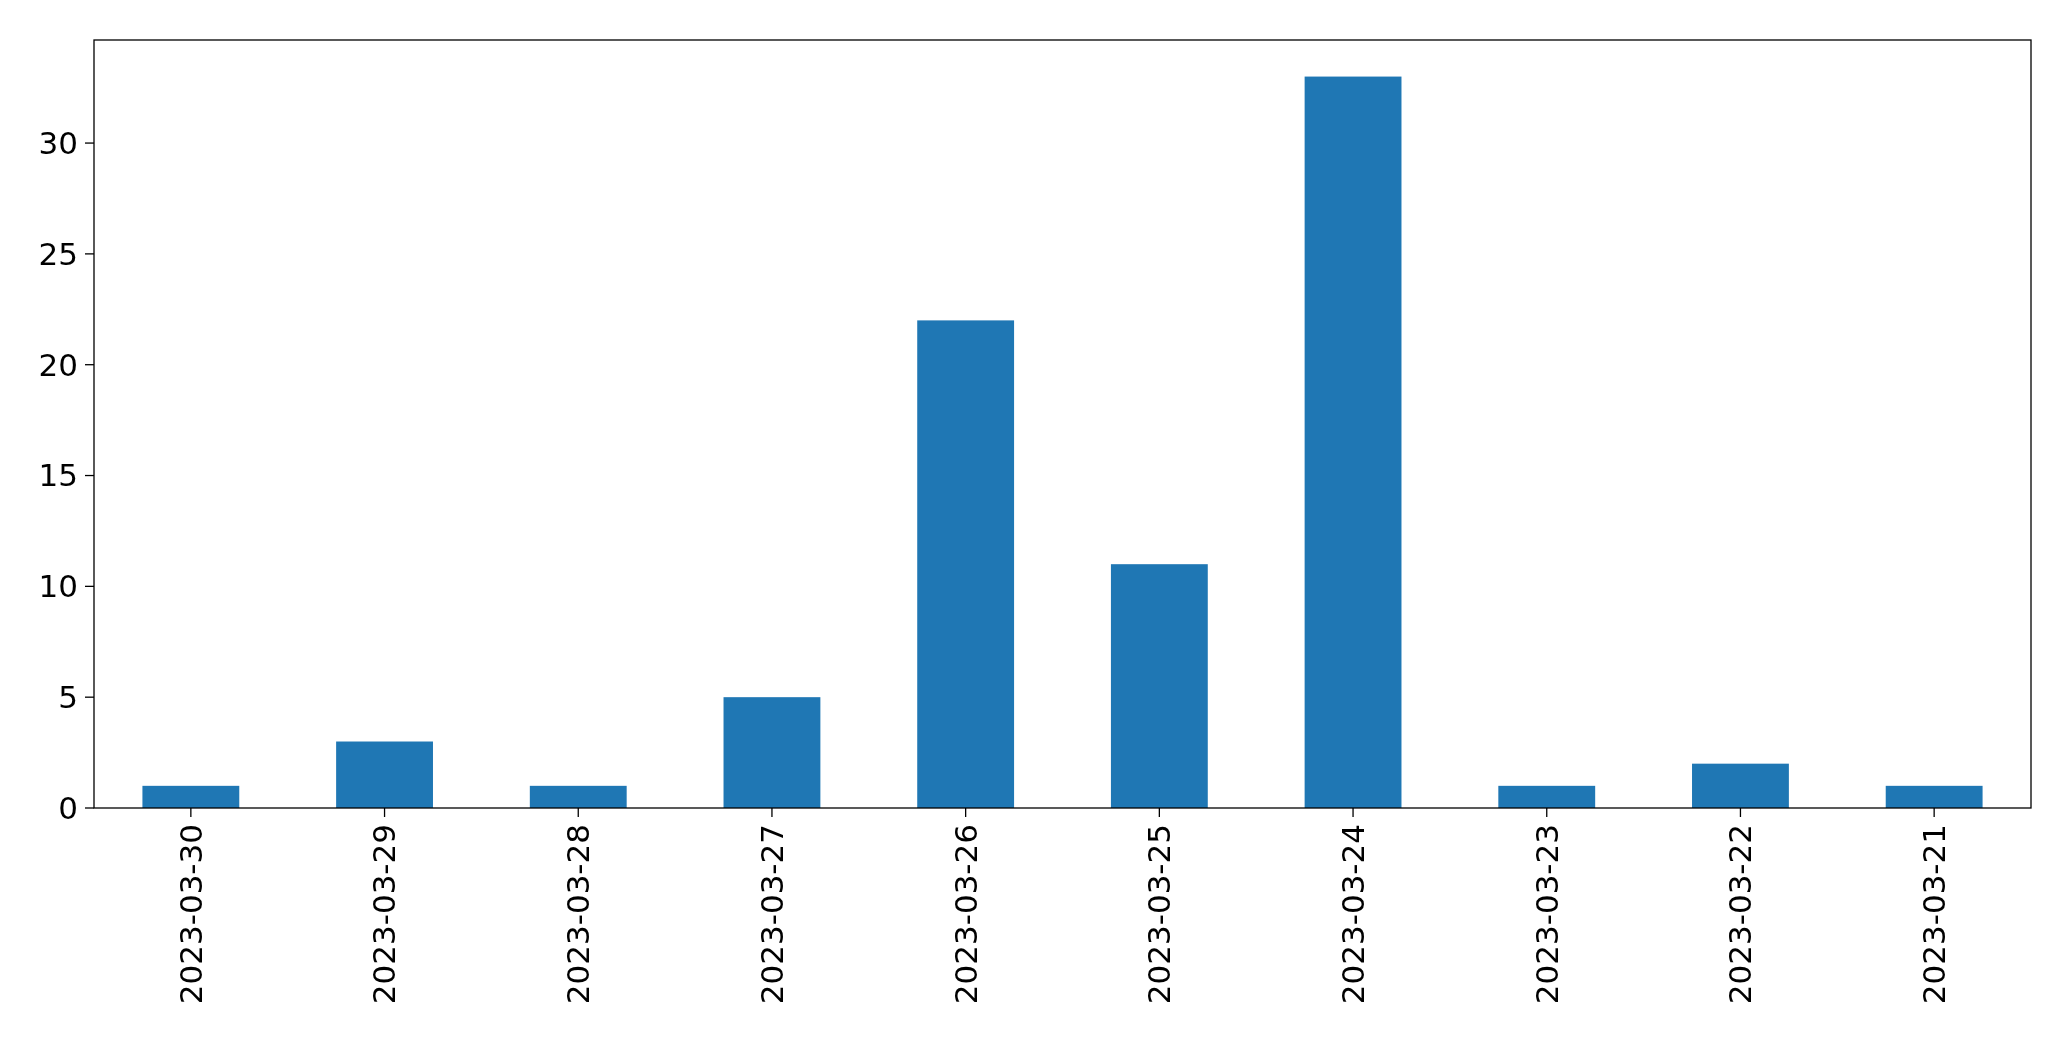 This screenshot has width=2071, height=1061. Describe the element at coordinates (1740, 914) in the screenshot. I see `x-tick-label: 2023-03-22` at that location.